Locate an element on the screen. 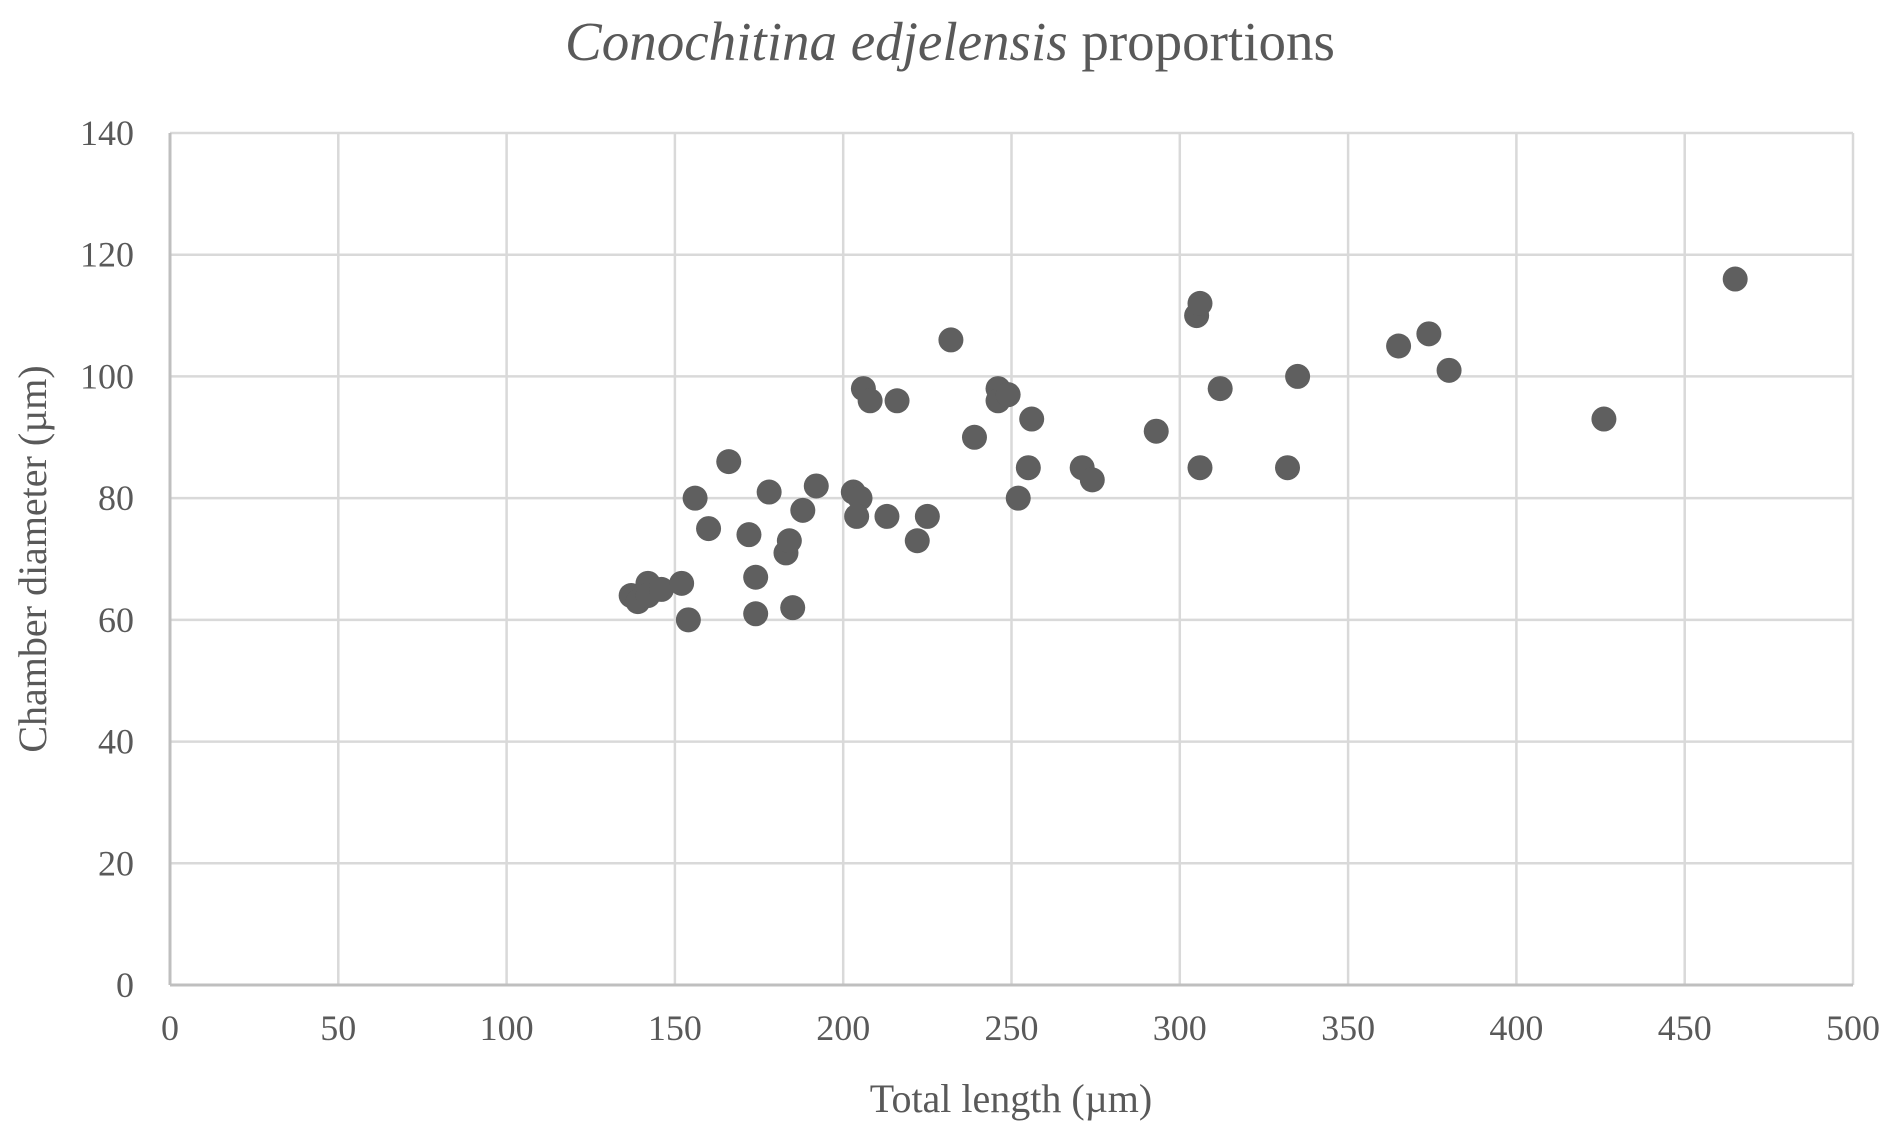 The image size is (1900, 1141). y-tick-label: 60 is located at coordinates (116, 620).